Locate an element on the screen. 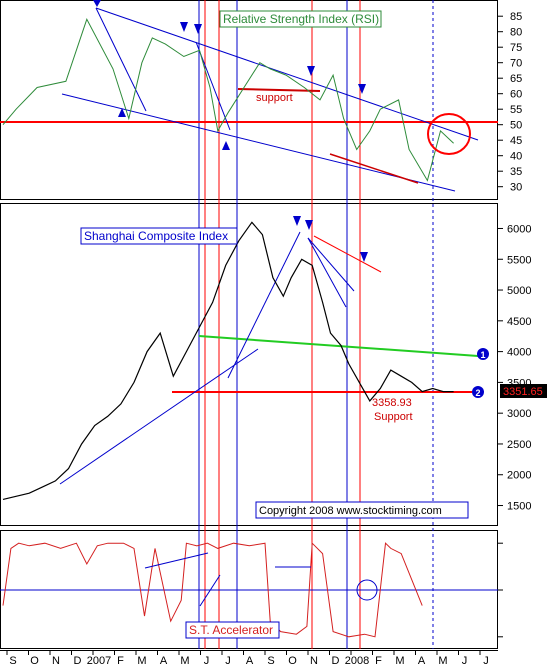  price-down-arrows is located at coordinates (330, 239).